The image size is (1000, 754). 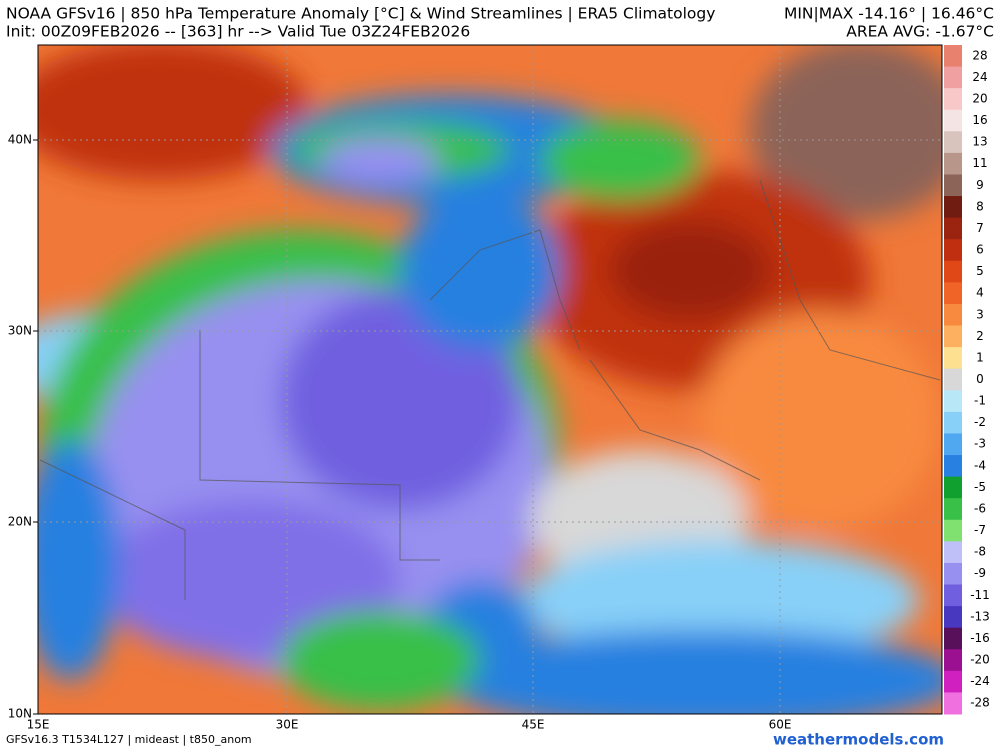 I want to click on lat-label: 10N, so click(x=20, y=714).